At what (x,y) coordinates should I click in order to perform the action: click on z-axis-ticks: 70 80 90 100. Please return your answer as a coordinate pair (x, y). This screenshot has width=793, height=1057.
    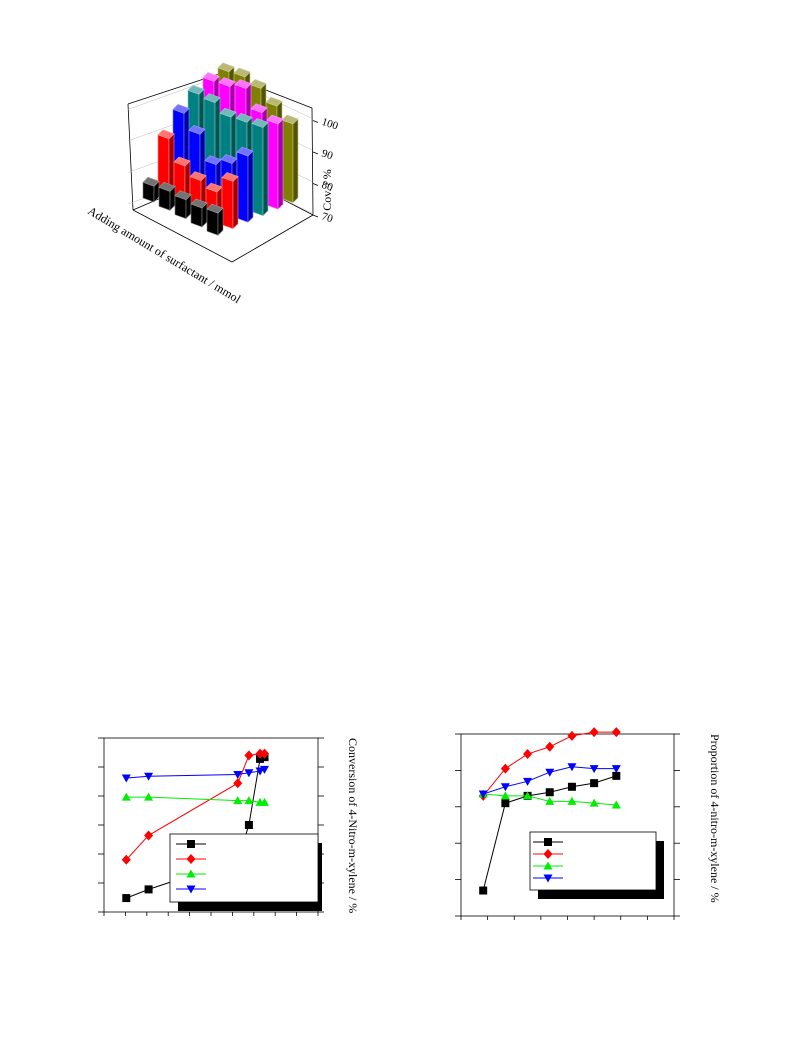
    Looking at the image, I should click on (326, 170).